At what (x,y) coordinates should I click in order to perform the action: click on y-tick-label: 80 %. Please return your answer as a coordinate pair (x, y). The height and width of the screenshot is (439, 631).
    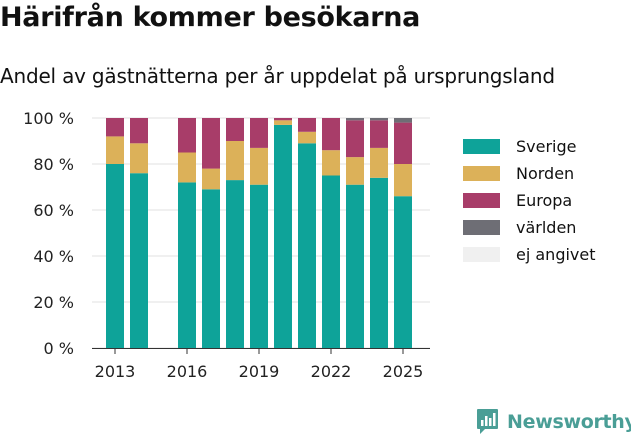
    Looking at the image, I should click on (53, 164).